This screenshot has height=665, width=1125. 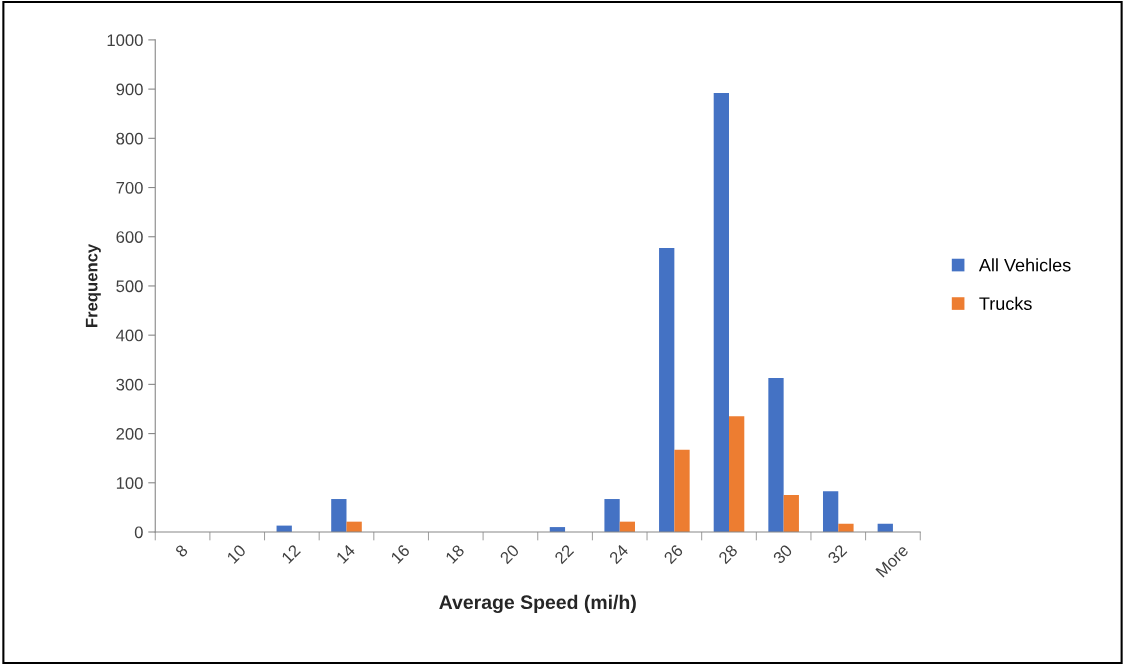 What do you see at coordinates (125, 40) in the screenshot?
I see `y-tick-label: 1000` at bounding box center [125, 40].